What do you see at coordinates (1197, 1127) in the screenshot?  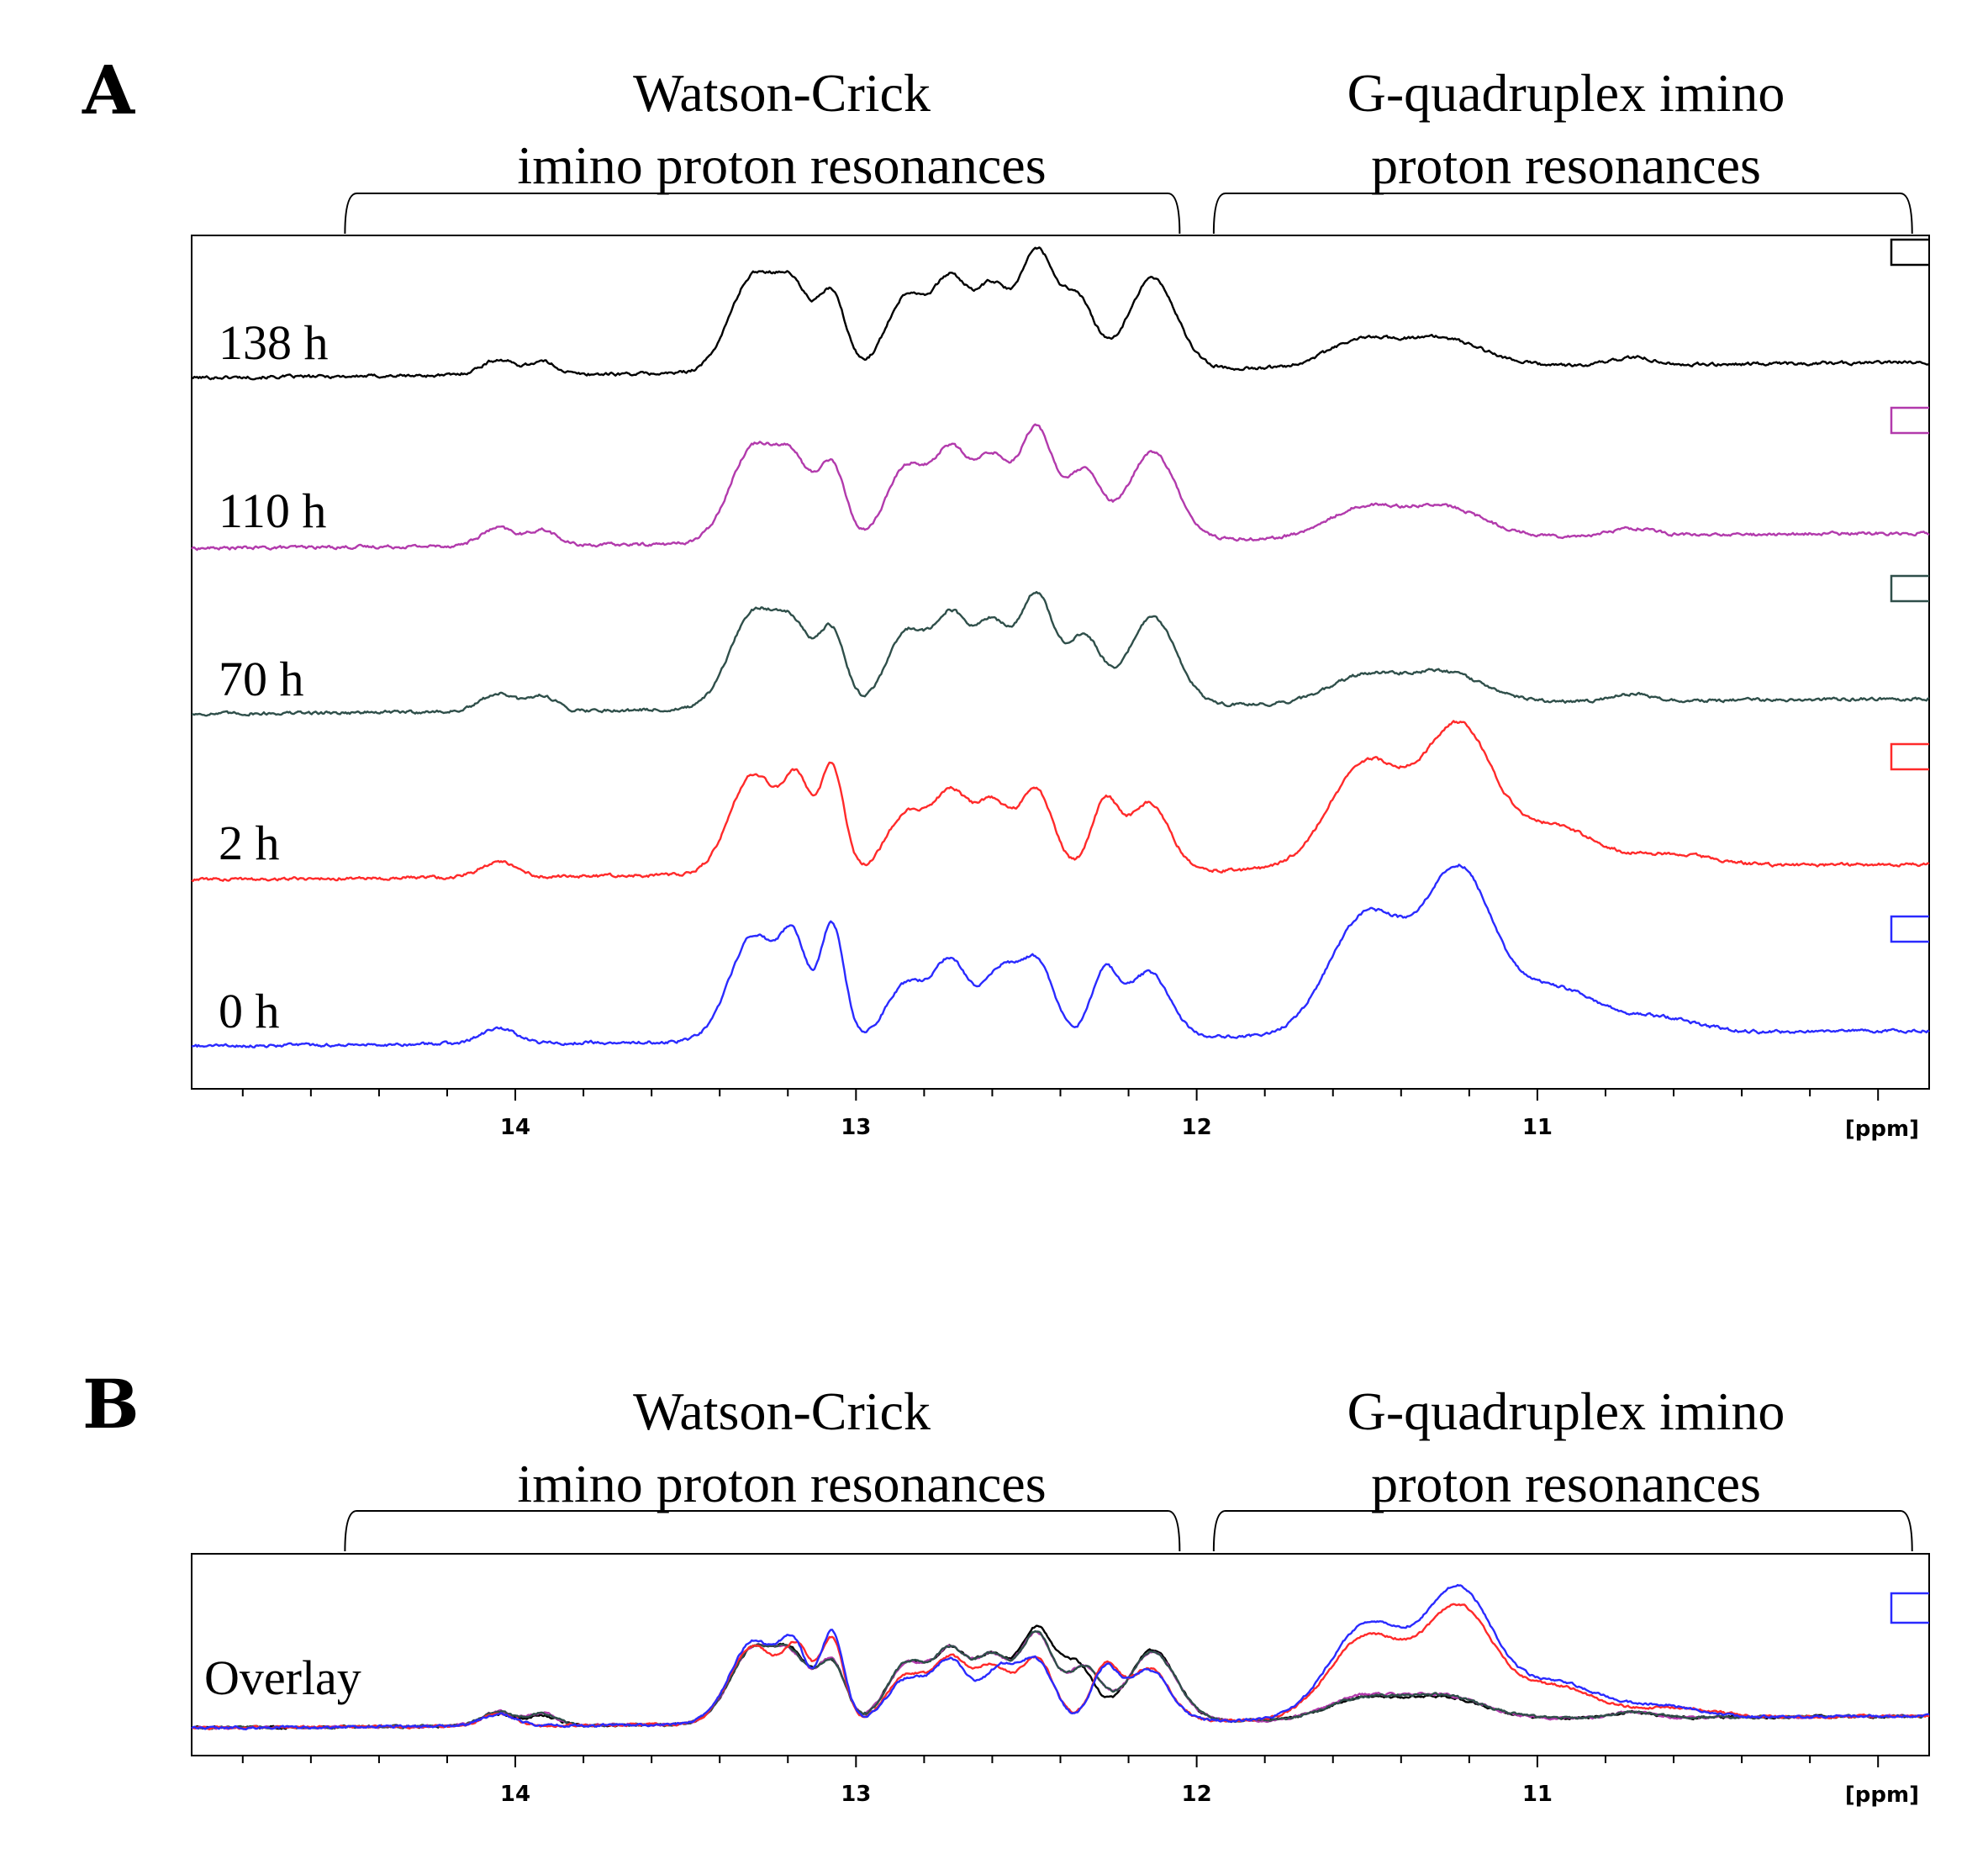 I see `panel-a-tick-label-12: 12` at bounding box center [1197, 1127].